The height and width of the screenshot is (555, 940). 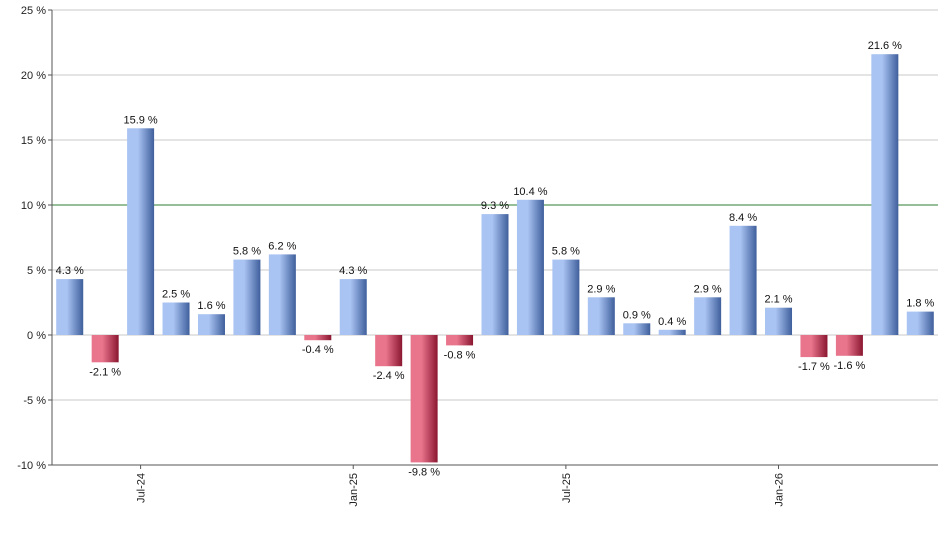 I want to click on bar-value-label: 9.3 %, so click(x=495, y=206).